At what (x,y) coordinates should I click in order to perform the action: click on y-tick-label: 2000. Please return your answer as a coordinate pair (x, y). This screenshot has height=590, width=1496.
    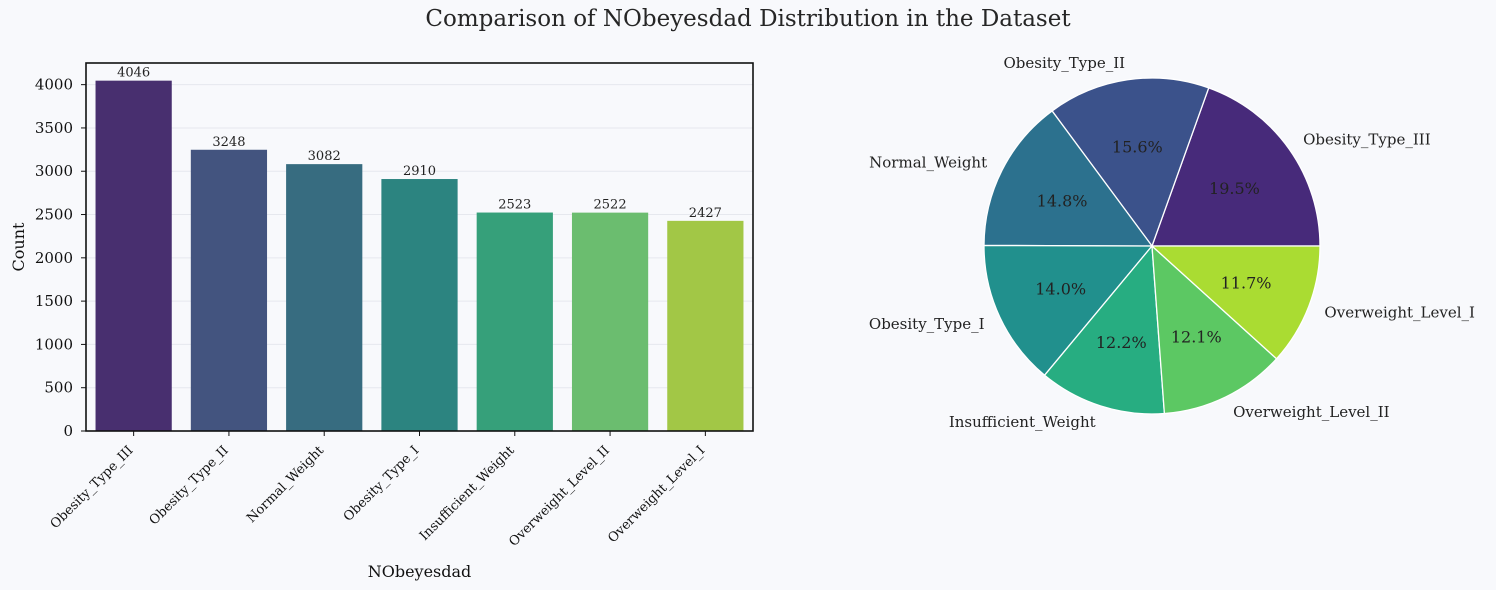
    Looking at the image, I should click on (54, 258).